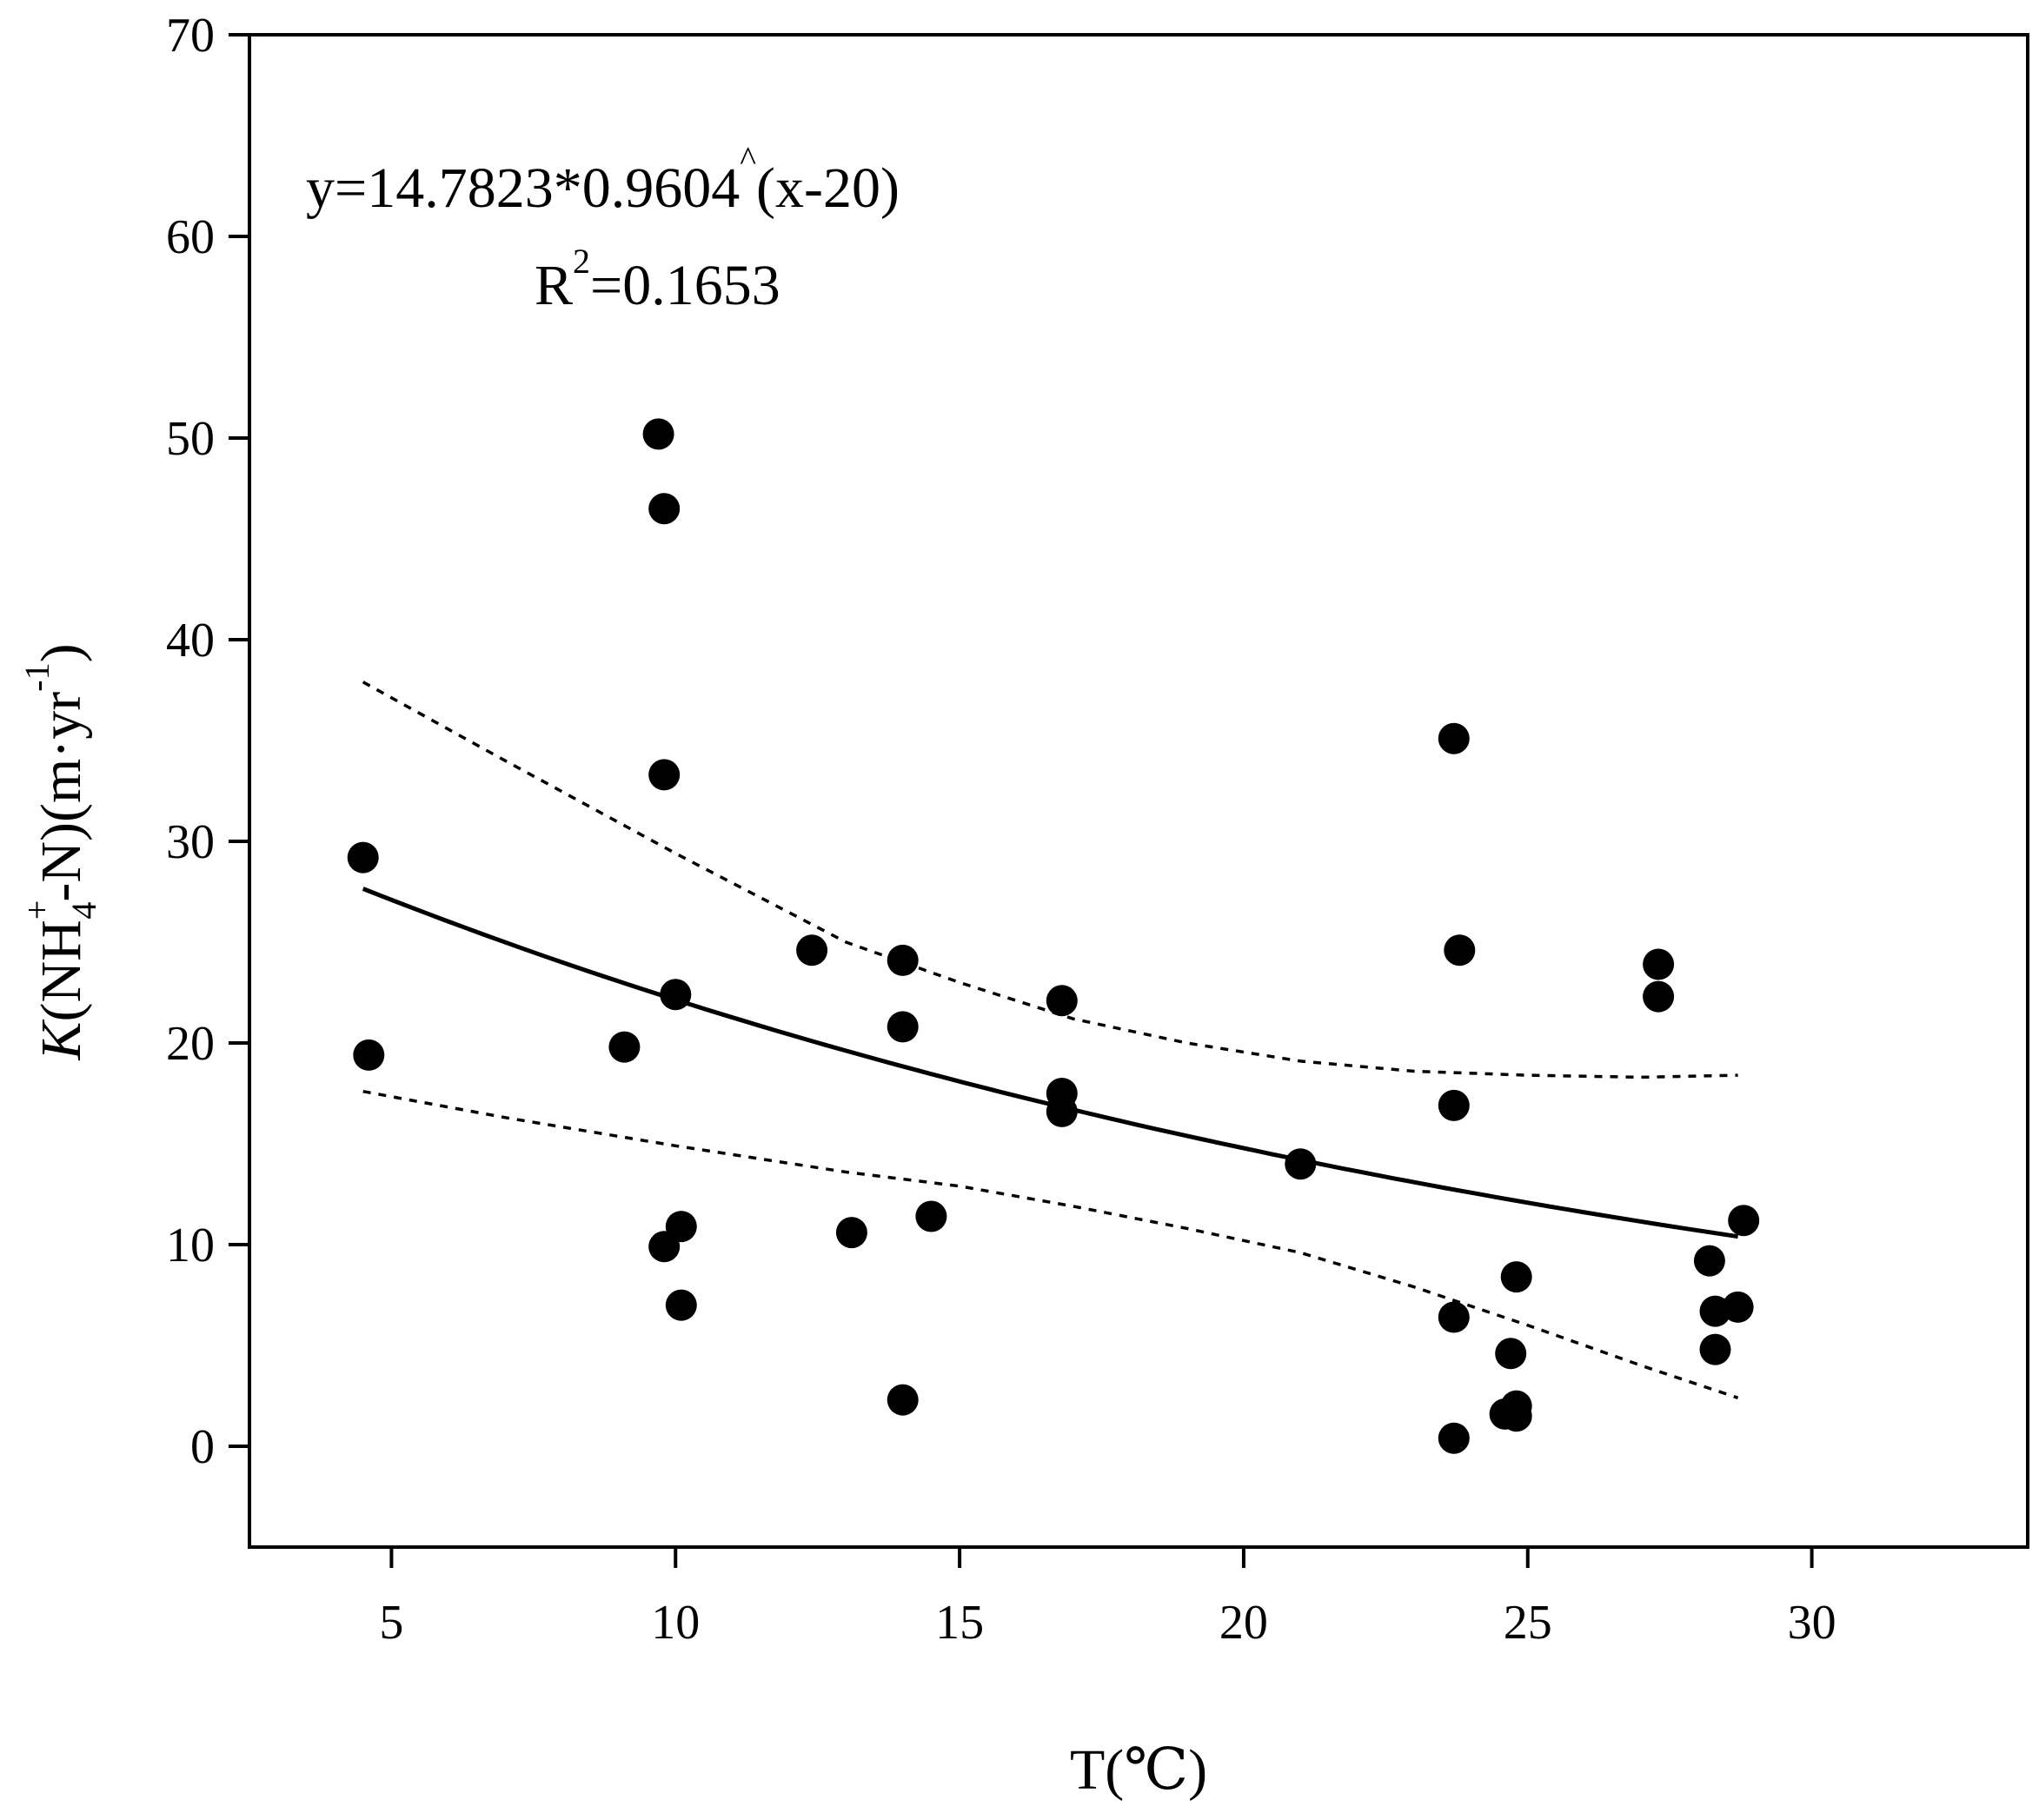 This screenshot has width=2039, height=1820. What do you see at coordinates (1107, 1598) in the screenshot?
I see `x-axis-ticks: 5 10 15 20 25 30` at bounding box center [1107, 1598].